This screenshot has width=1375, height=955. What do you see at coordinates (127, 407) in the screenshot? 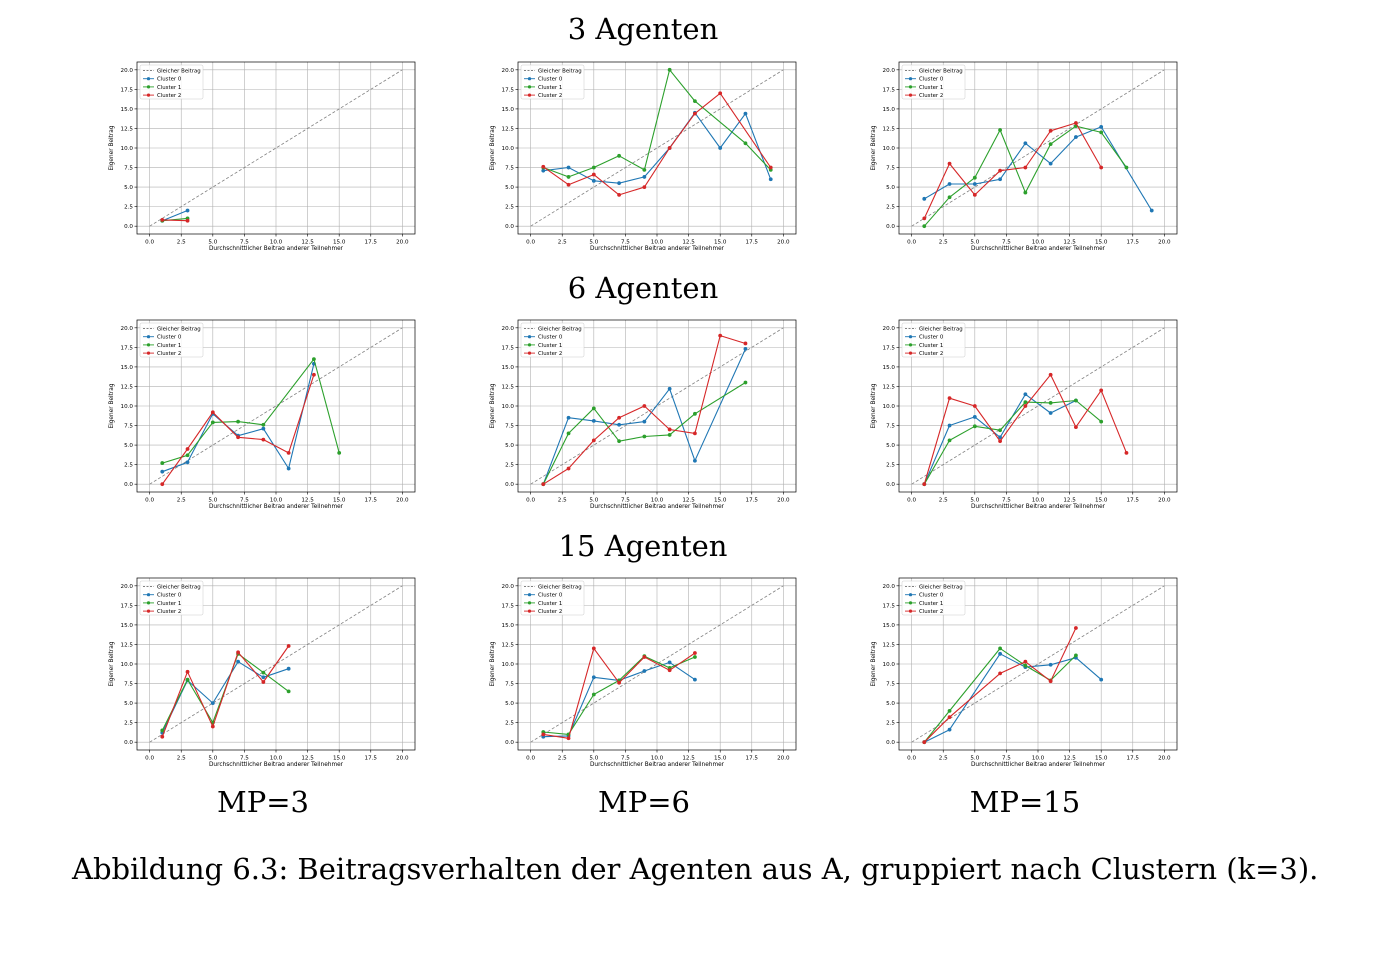
I see `y-tick-label: 10.0` at bounding box center [127, 407].